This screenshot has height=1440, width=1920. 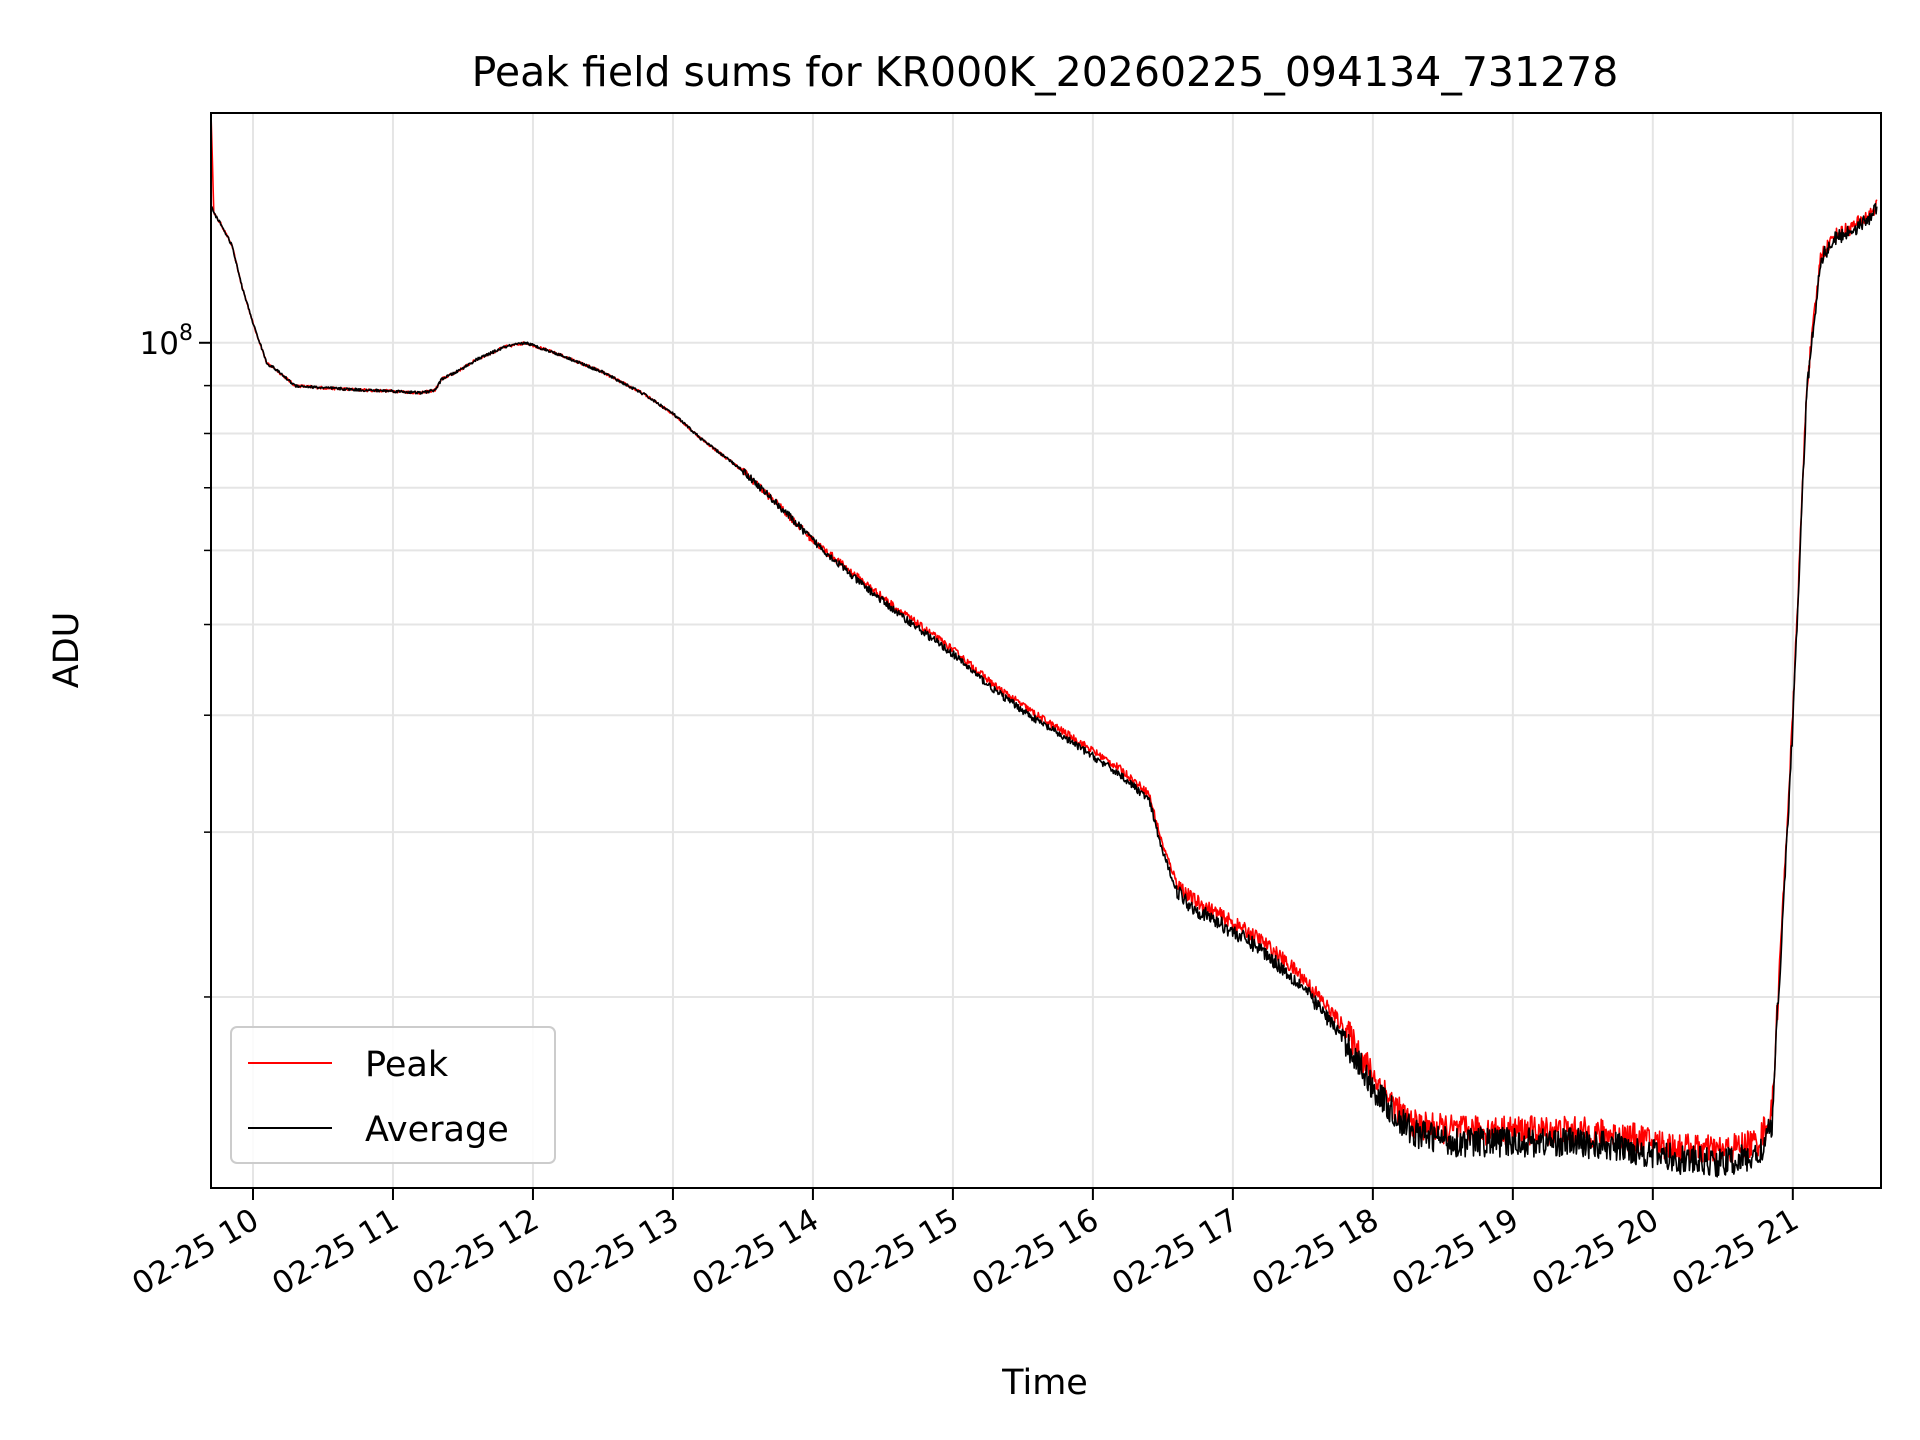 I want to click on y-tick-label: 108, so click(x=166, y=341).